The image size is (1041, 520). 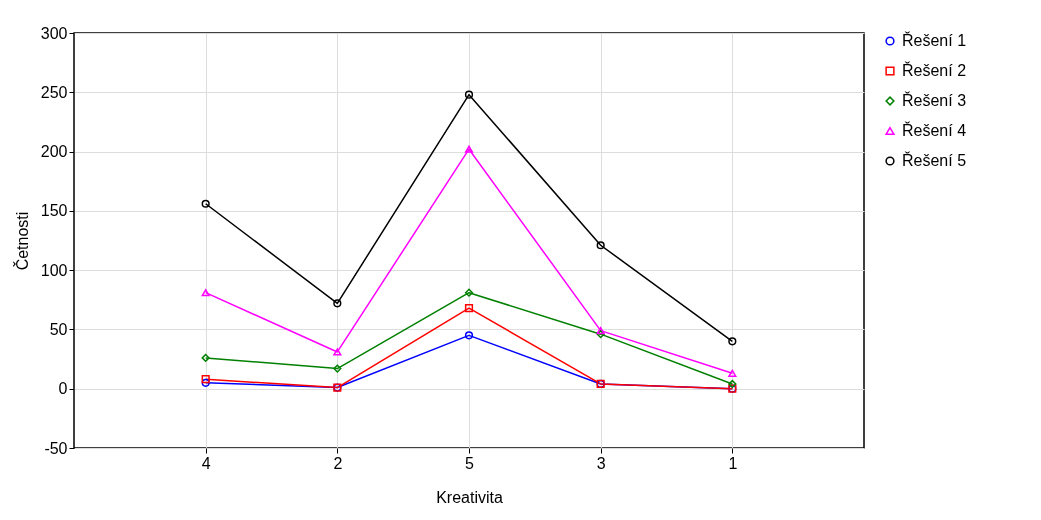 What do you see at coordinates (21, 241) in the screenshot?
I see `y-axis-title: Četnosti` at bounding box center [21, 241].